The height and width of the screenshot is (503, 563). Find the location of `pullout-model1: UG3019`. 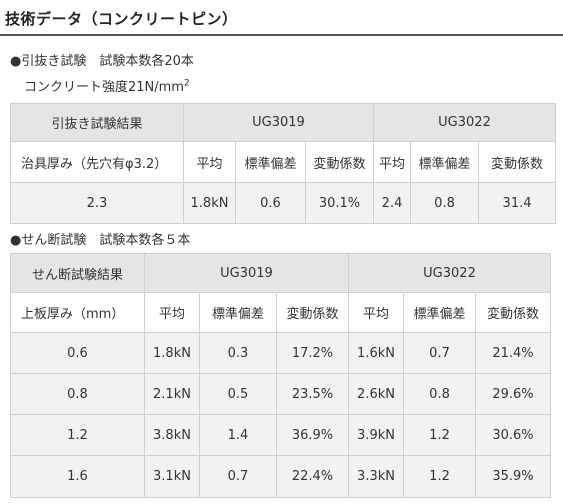

pullout-model1: UG3019 is located at coordinates (278, 122).